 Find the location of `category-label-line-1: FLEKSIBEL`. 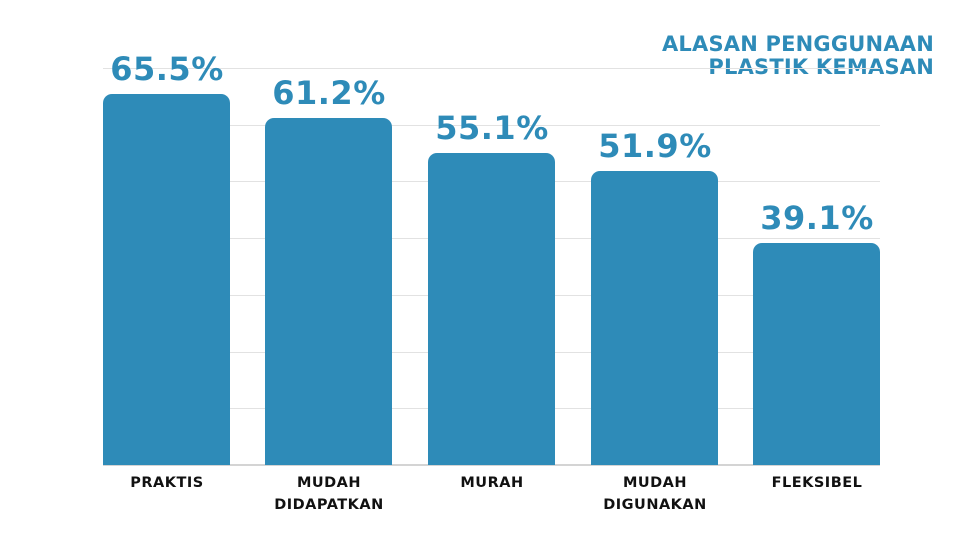

category-label-line-1: FLEKSIBEL is located at coordinates (817, 483).